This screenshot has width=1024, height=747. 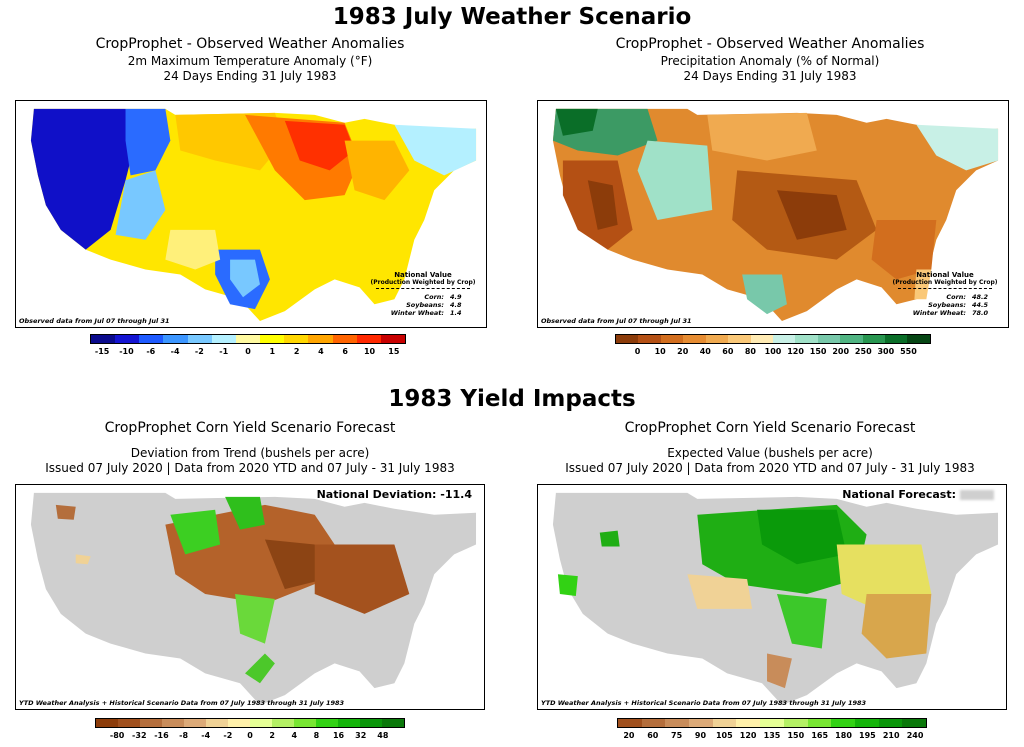 What do you see at coordinates (316, 735) in the screenshot?
I see `colorbar-tick-label: 8` at bounding box center [316, 735].